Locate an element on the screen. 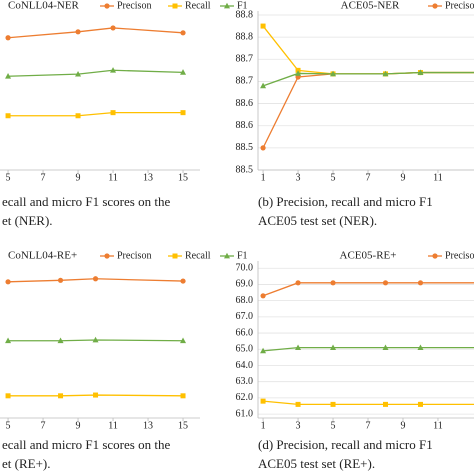 The height and width of the screenshot is (474, 474). y-tick-label: 68.0 is located at coordinates (245, 300).